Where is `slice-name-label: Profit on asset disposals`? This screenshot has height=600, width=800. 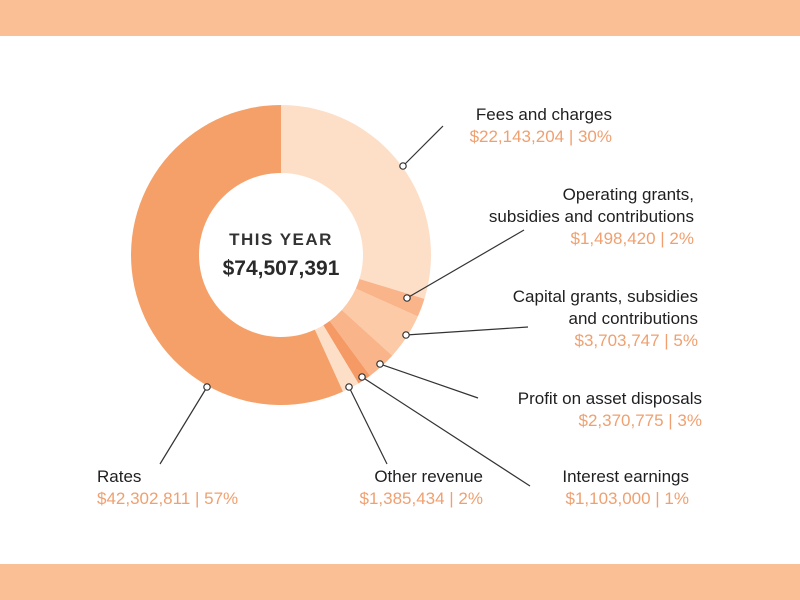 slice-name-label: Profit on asset disposals is located at coordinates (610, 398).